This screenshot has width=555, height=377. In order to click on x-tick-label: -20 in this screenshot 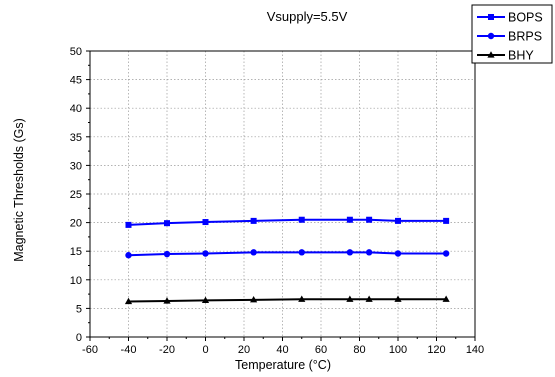, I will do `click(167, 350)`.